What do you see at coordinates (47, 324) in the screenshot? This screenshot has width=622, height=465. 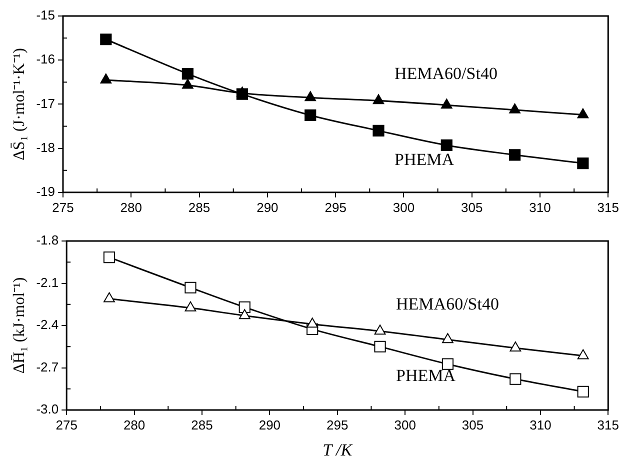 I see `y-tick-label: -2.4` at bounding box center [47, 324].